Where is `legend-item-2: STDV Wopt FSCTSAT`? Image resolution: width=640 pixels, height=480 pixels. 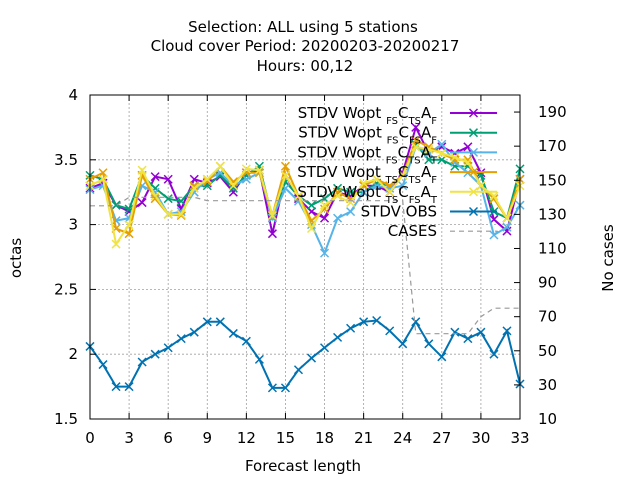
legend-item-2: STDV Wopt FSCTSAT is located at coordinates (397, 154).